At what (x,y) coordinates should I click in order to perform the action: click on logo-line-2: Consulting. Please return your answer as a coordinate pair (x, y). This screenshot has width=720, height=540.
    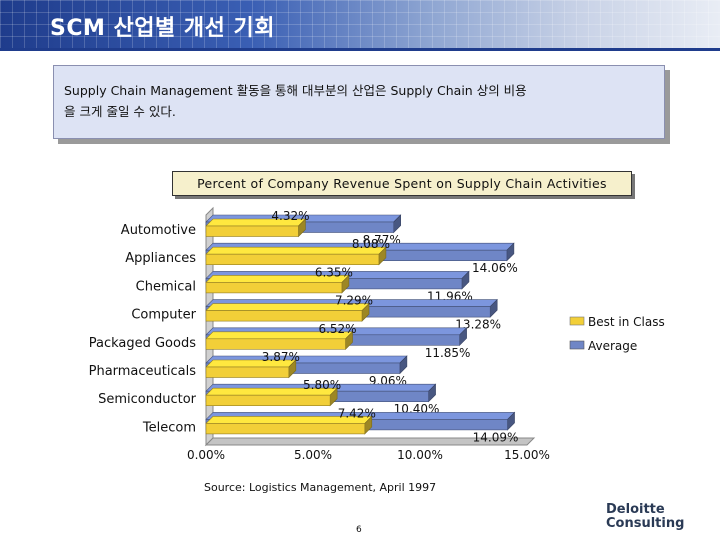
    Looking at the image, I should click on (645, 523).